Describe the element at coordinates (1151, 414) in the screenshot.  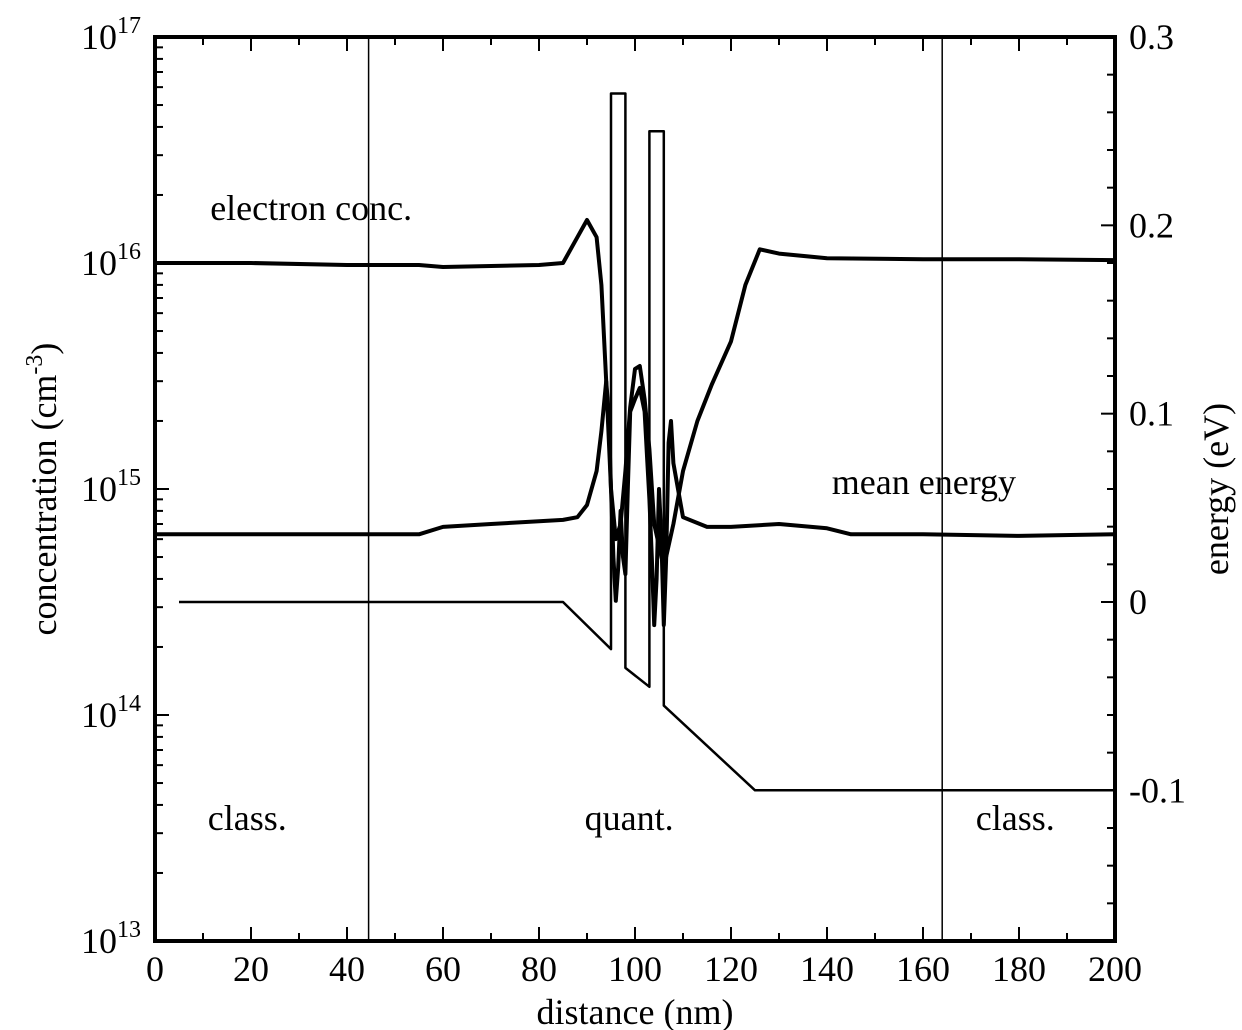
I see `y-right-tick-label: 0.1` at that location.